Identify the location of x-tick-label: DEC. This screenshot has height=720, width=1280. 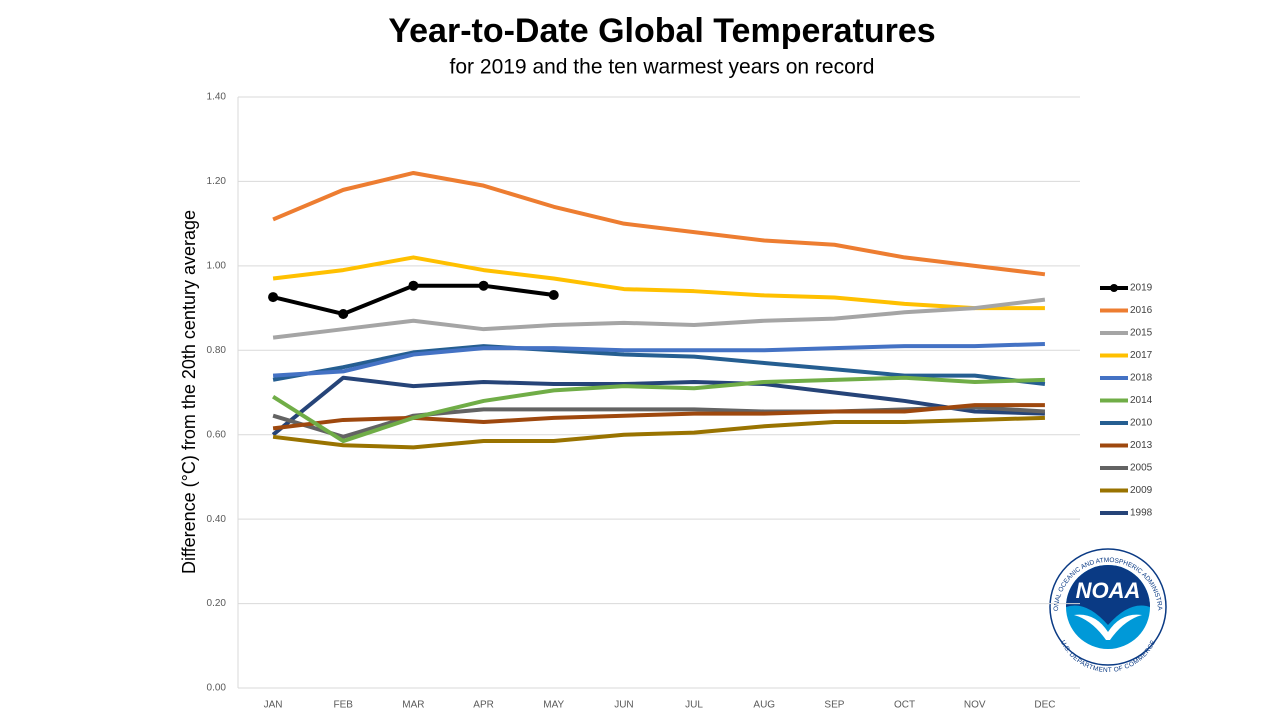
(1044, 705).